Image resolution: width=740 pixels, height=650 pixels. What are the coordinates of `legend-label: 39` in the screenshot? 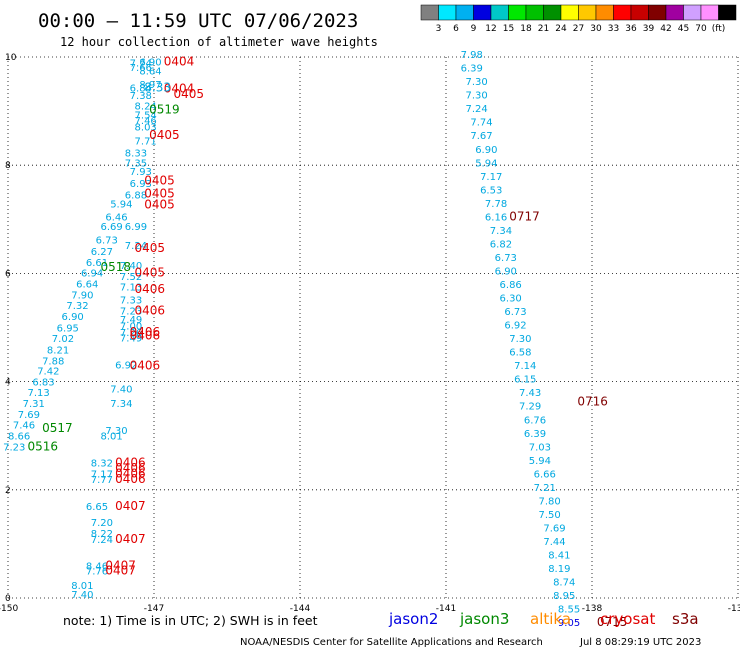 It's located at (649, 29).